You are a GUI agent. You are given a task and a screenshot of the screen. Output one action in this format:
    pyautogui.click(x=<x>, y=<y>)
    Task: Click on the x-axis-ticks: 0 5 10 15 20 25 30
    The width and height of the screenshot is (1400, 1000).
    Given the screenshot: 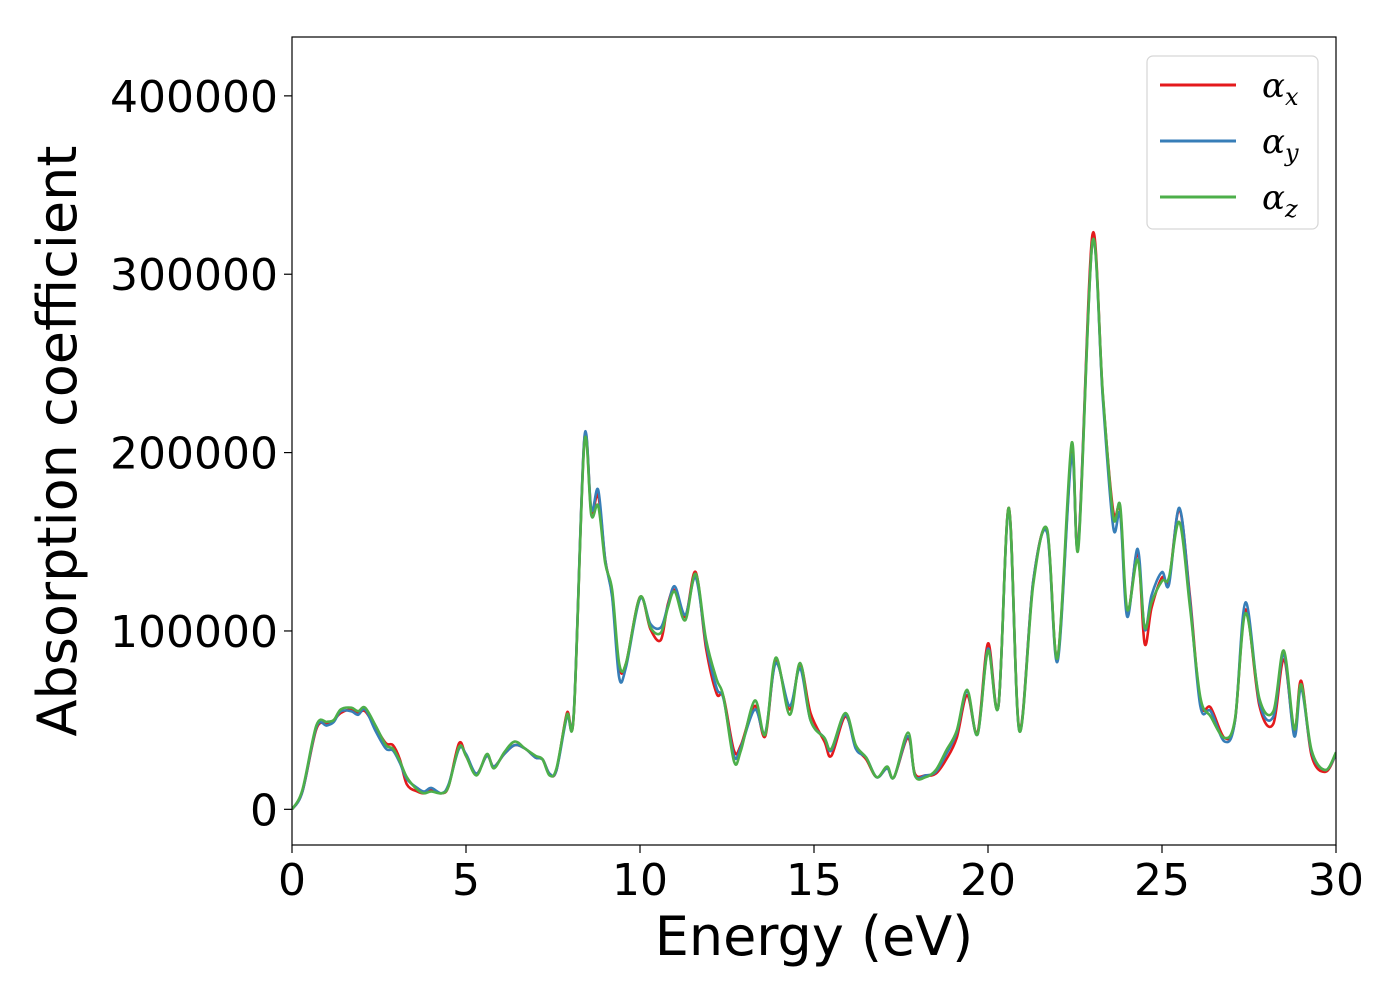 What is the action you would take?
    pyautogui.click(x=821, y=875)
    